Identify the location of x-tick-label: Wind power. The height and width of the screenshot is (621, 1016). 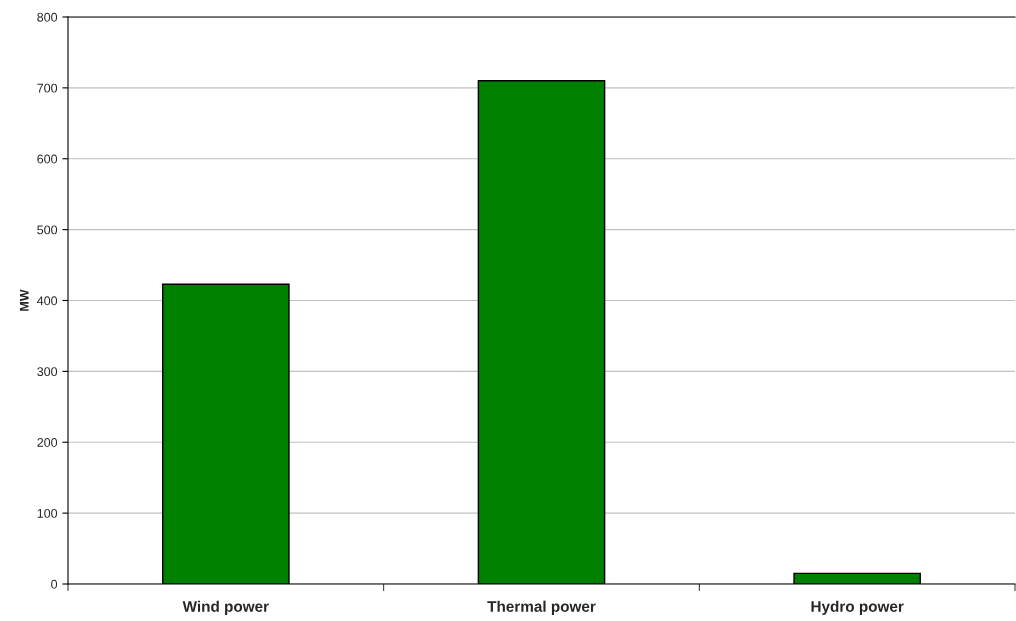
(225, 607).